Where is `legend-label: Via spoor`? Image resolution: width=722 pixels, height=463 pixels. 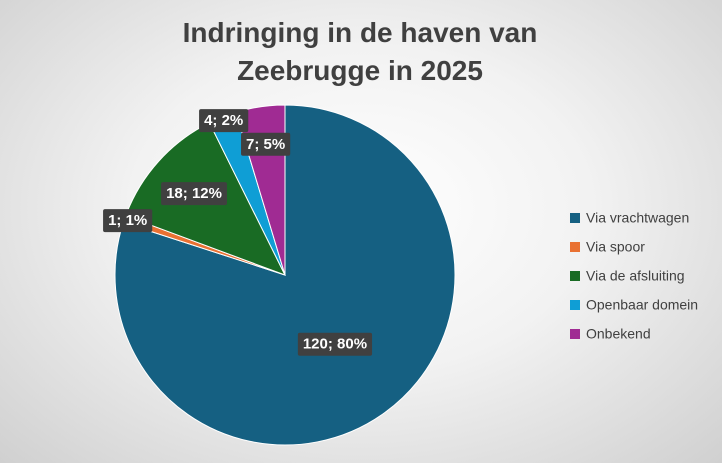
legend-label: Via spoor is located at coordinates (615, 247).